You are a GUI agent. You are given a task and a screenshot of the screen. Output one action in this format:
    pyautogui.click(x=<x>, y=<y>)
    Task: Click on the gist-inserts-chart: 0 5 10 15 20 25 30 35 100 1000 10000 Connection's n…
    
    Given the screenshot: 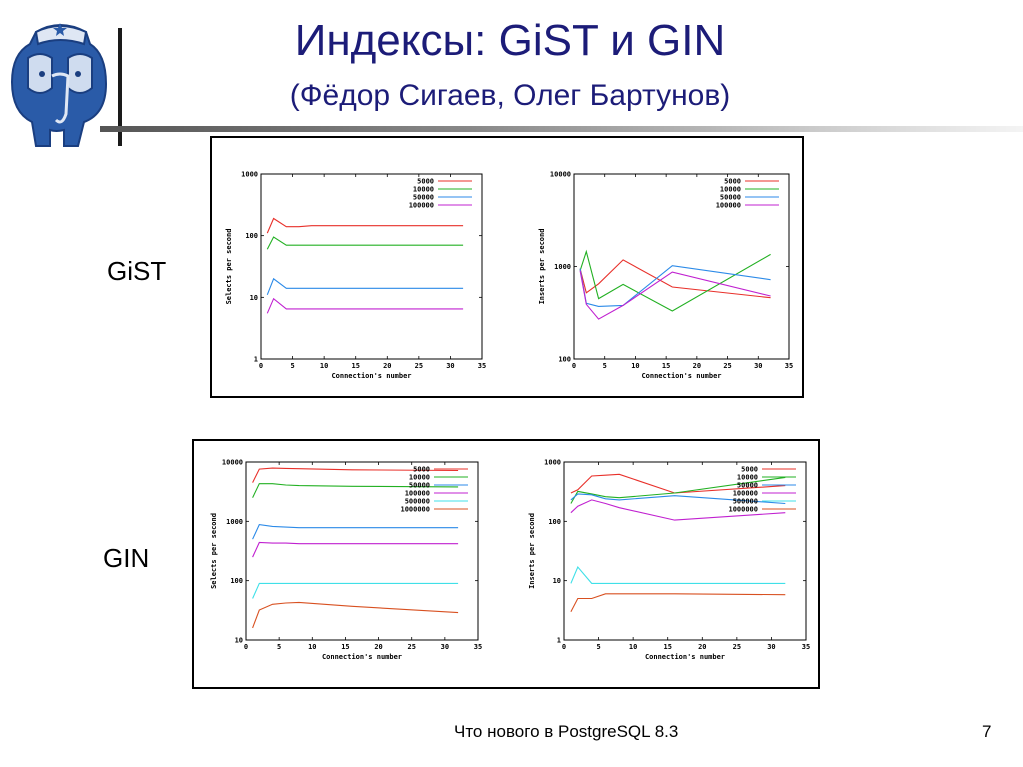 What is the action you would take?
    pyautogui.click(x=665, y=276)
    